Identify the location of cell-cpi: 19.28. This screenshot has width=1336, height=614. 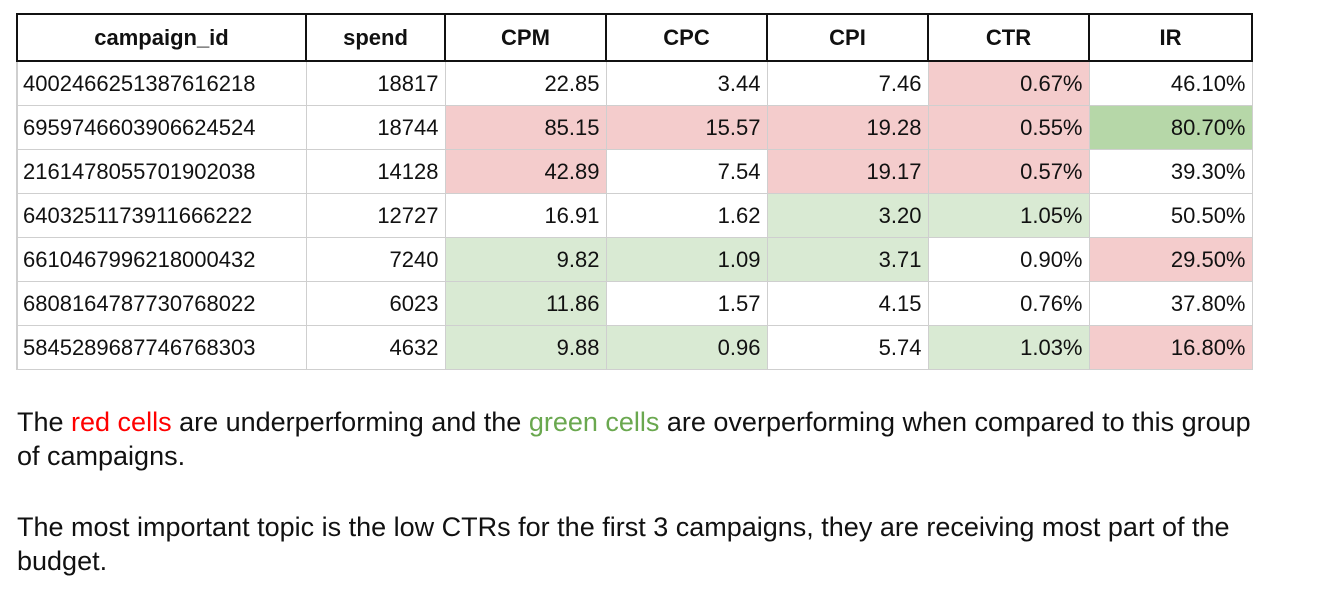
(847, 127).